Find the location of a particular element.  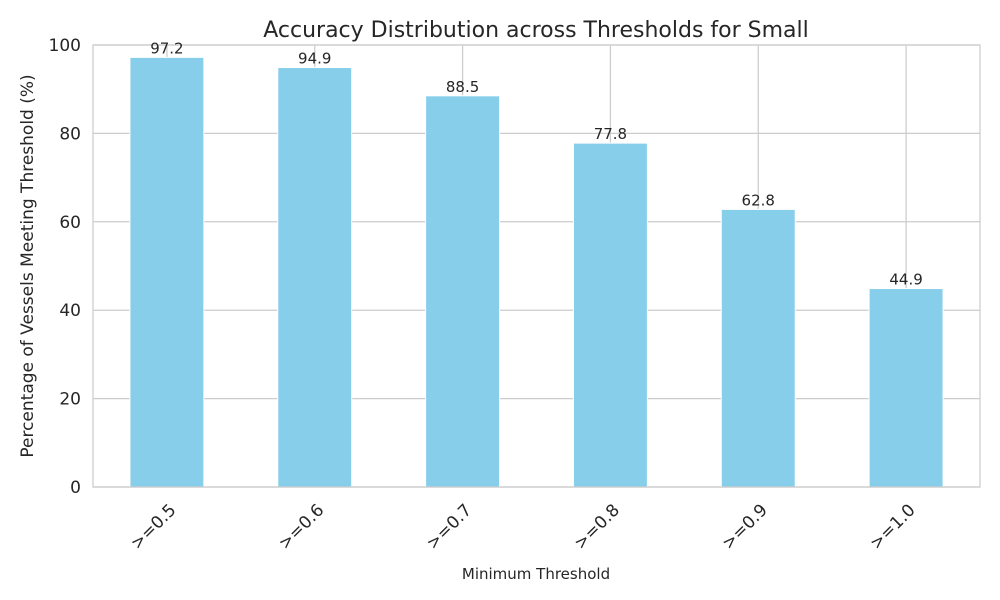

bar-value-label: 88.5 is located at coordinates (462, 87).